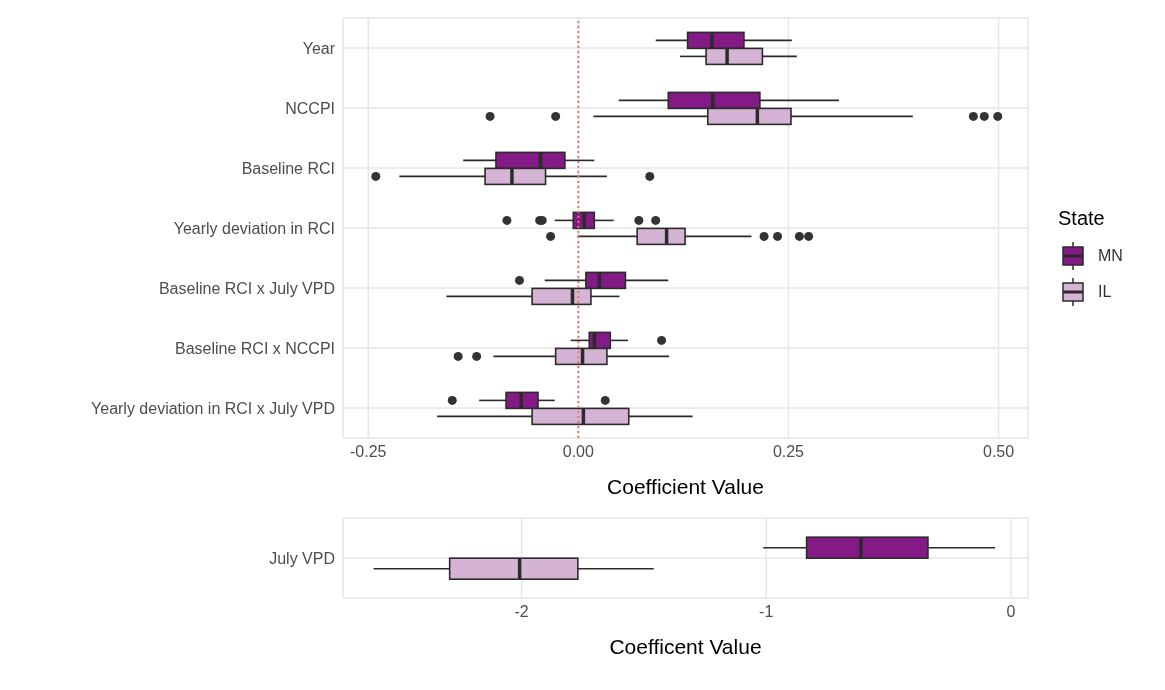 The width and height of the screenshot is (1165, 690). I want to click on legend-label: MN, so click(1110, 255).